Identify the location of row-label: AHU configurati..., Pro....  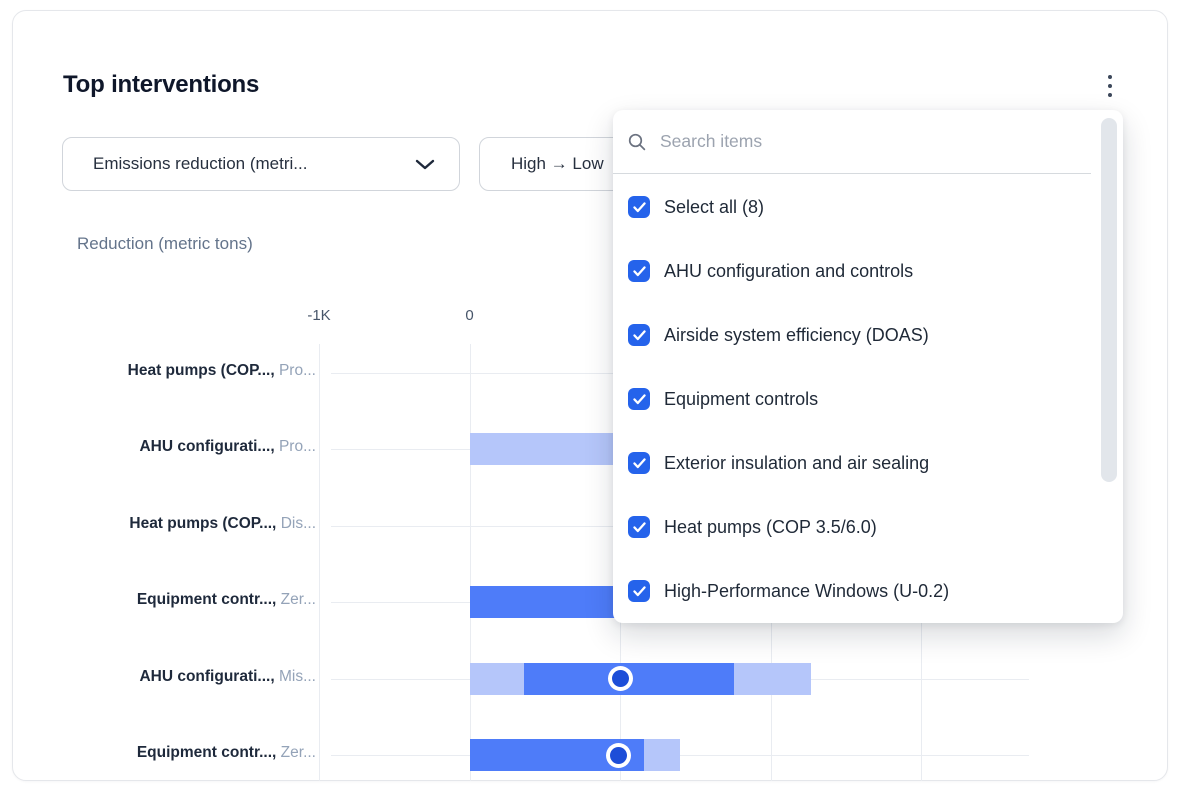
(164, 447).